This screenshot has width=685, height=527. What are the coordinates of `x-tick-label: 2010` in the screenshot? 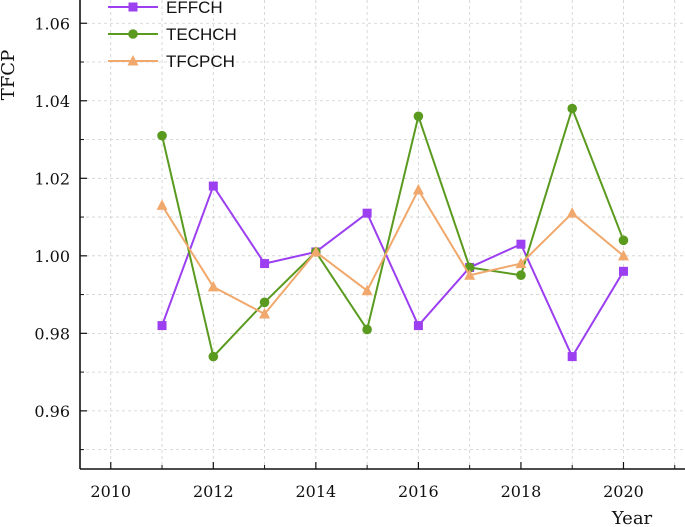 It's located at (110, 491).